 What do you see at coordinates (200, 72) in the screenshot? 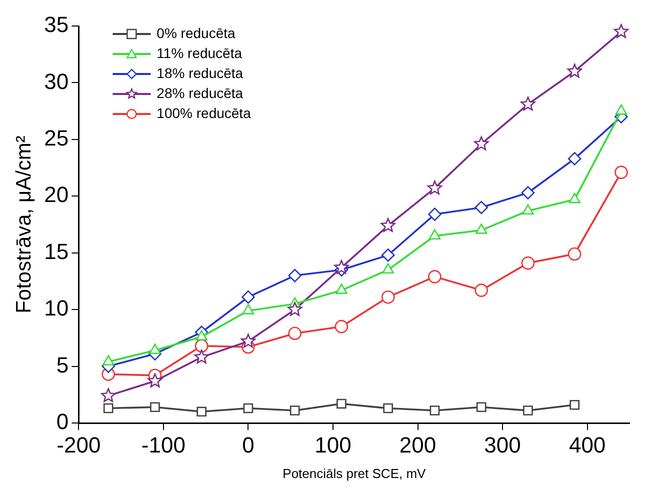
I see `legend-label: 18% reducēta` at bounding box center [200, 72].